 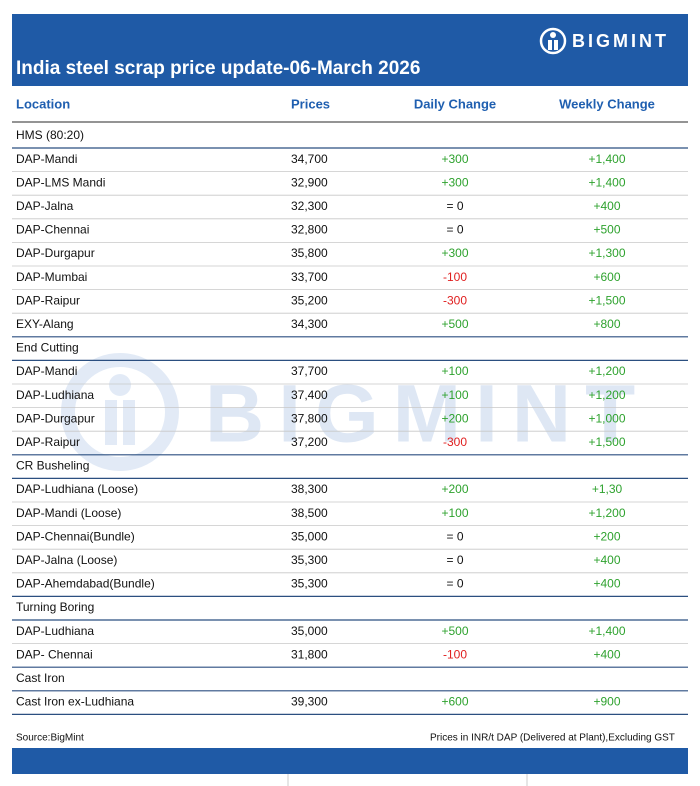 I want to click on price: 32,800, so click(x=309, y=230).